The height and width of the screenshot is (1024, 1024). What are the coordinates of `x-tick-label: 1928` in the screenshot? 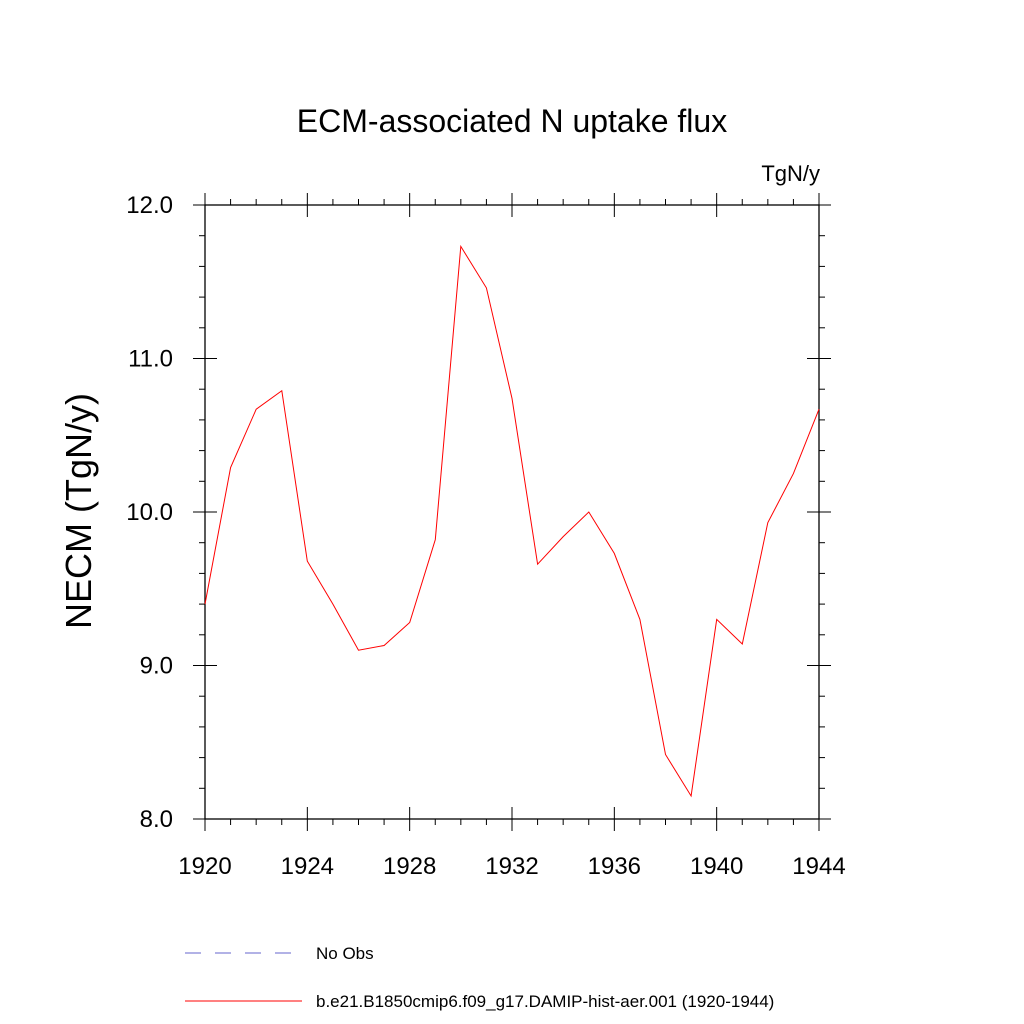 It's located at (409, 866).